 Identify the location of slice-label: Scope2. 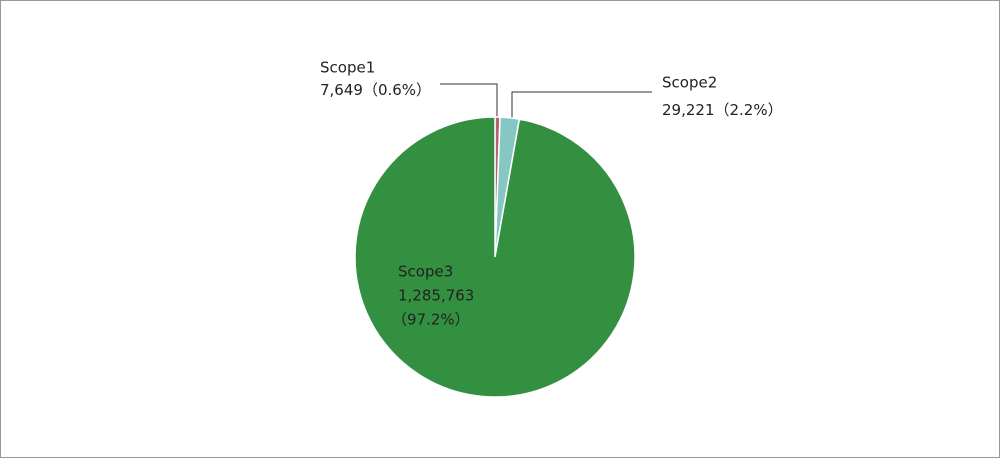
(689, 83).